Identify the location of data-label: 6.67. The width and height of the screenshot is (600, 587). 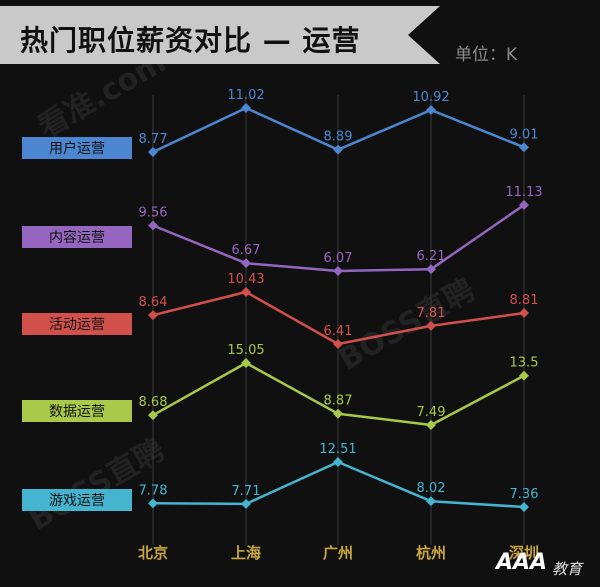
(246, 250).